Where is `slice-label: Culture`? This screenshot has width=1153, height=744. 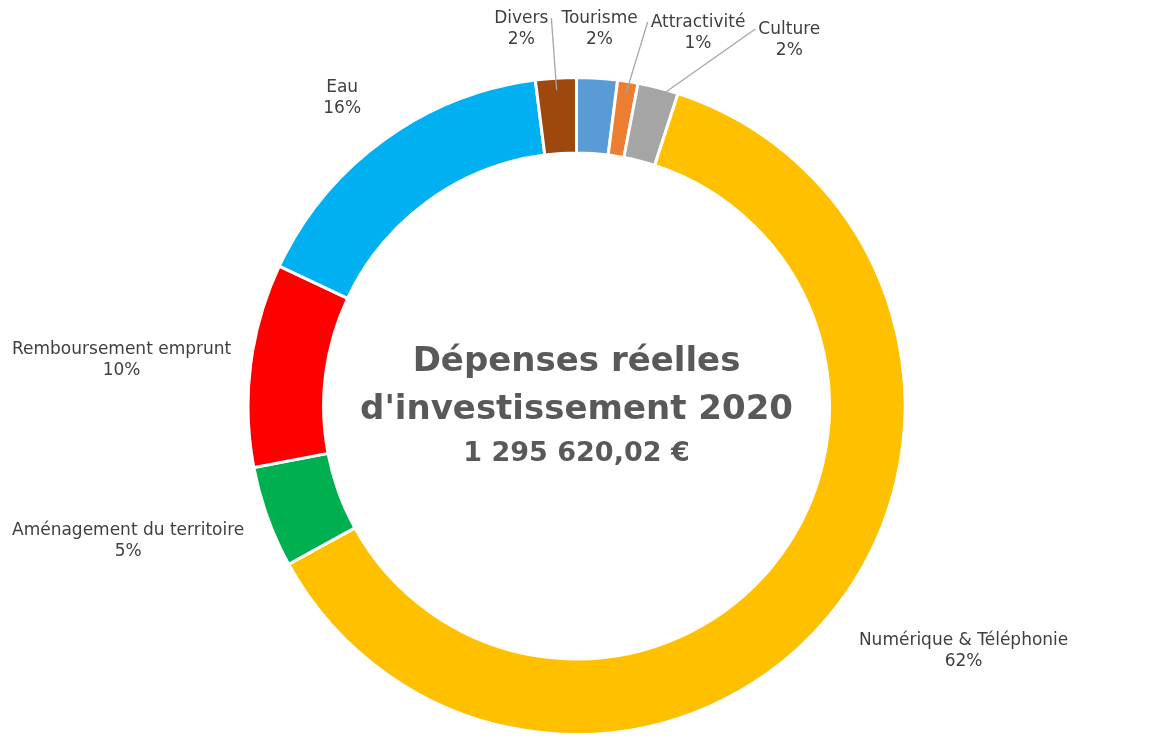 slice-label: Culture is located at coordinates (789, 27).